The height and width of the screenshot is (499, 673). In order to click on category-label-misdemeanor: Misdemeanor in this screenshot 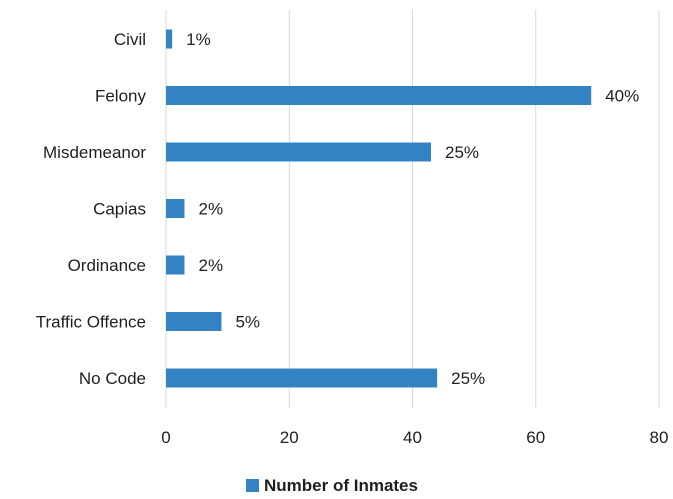, I will do `click(94, 152)`.